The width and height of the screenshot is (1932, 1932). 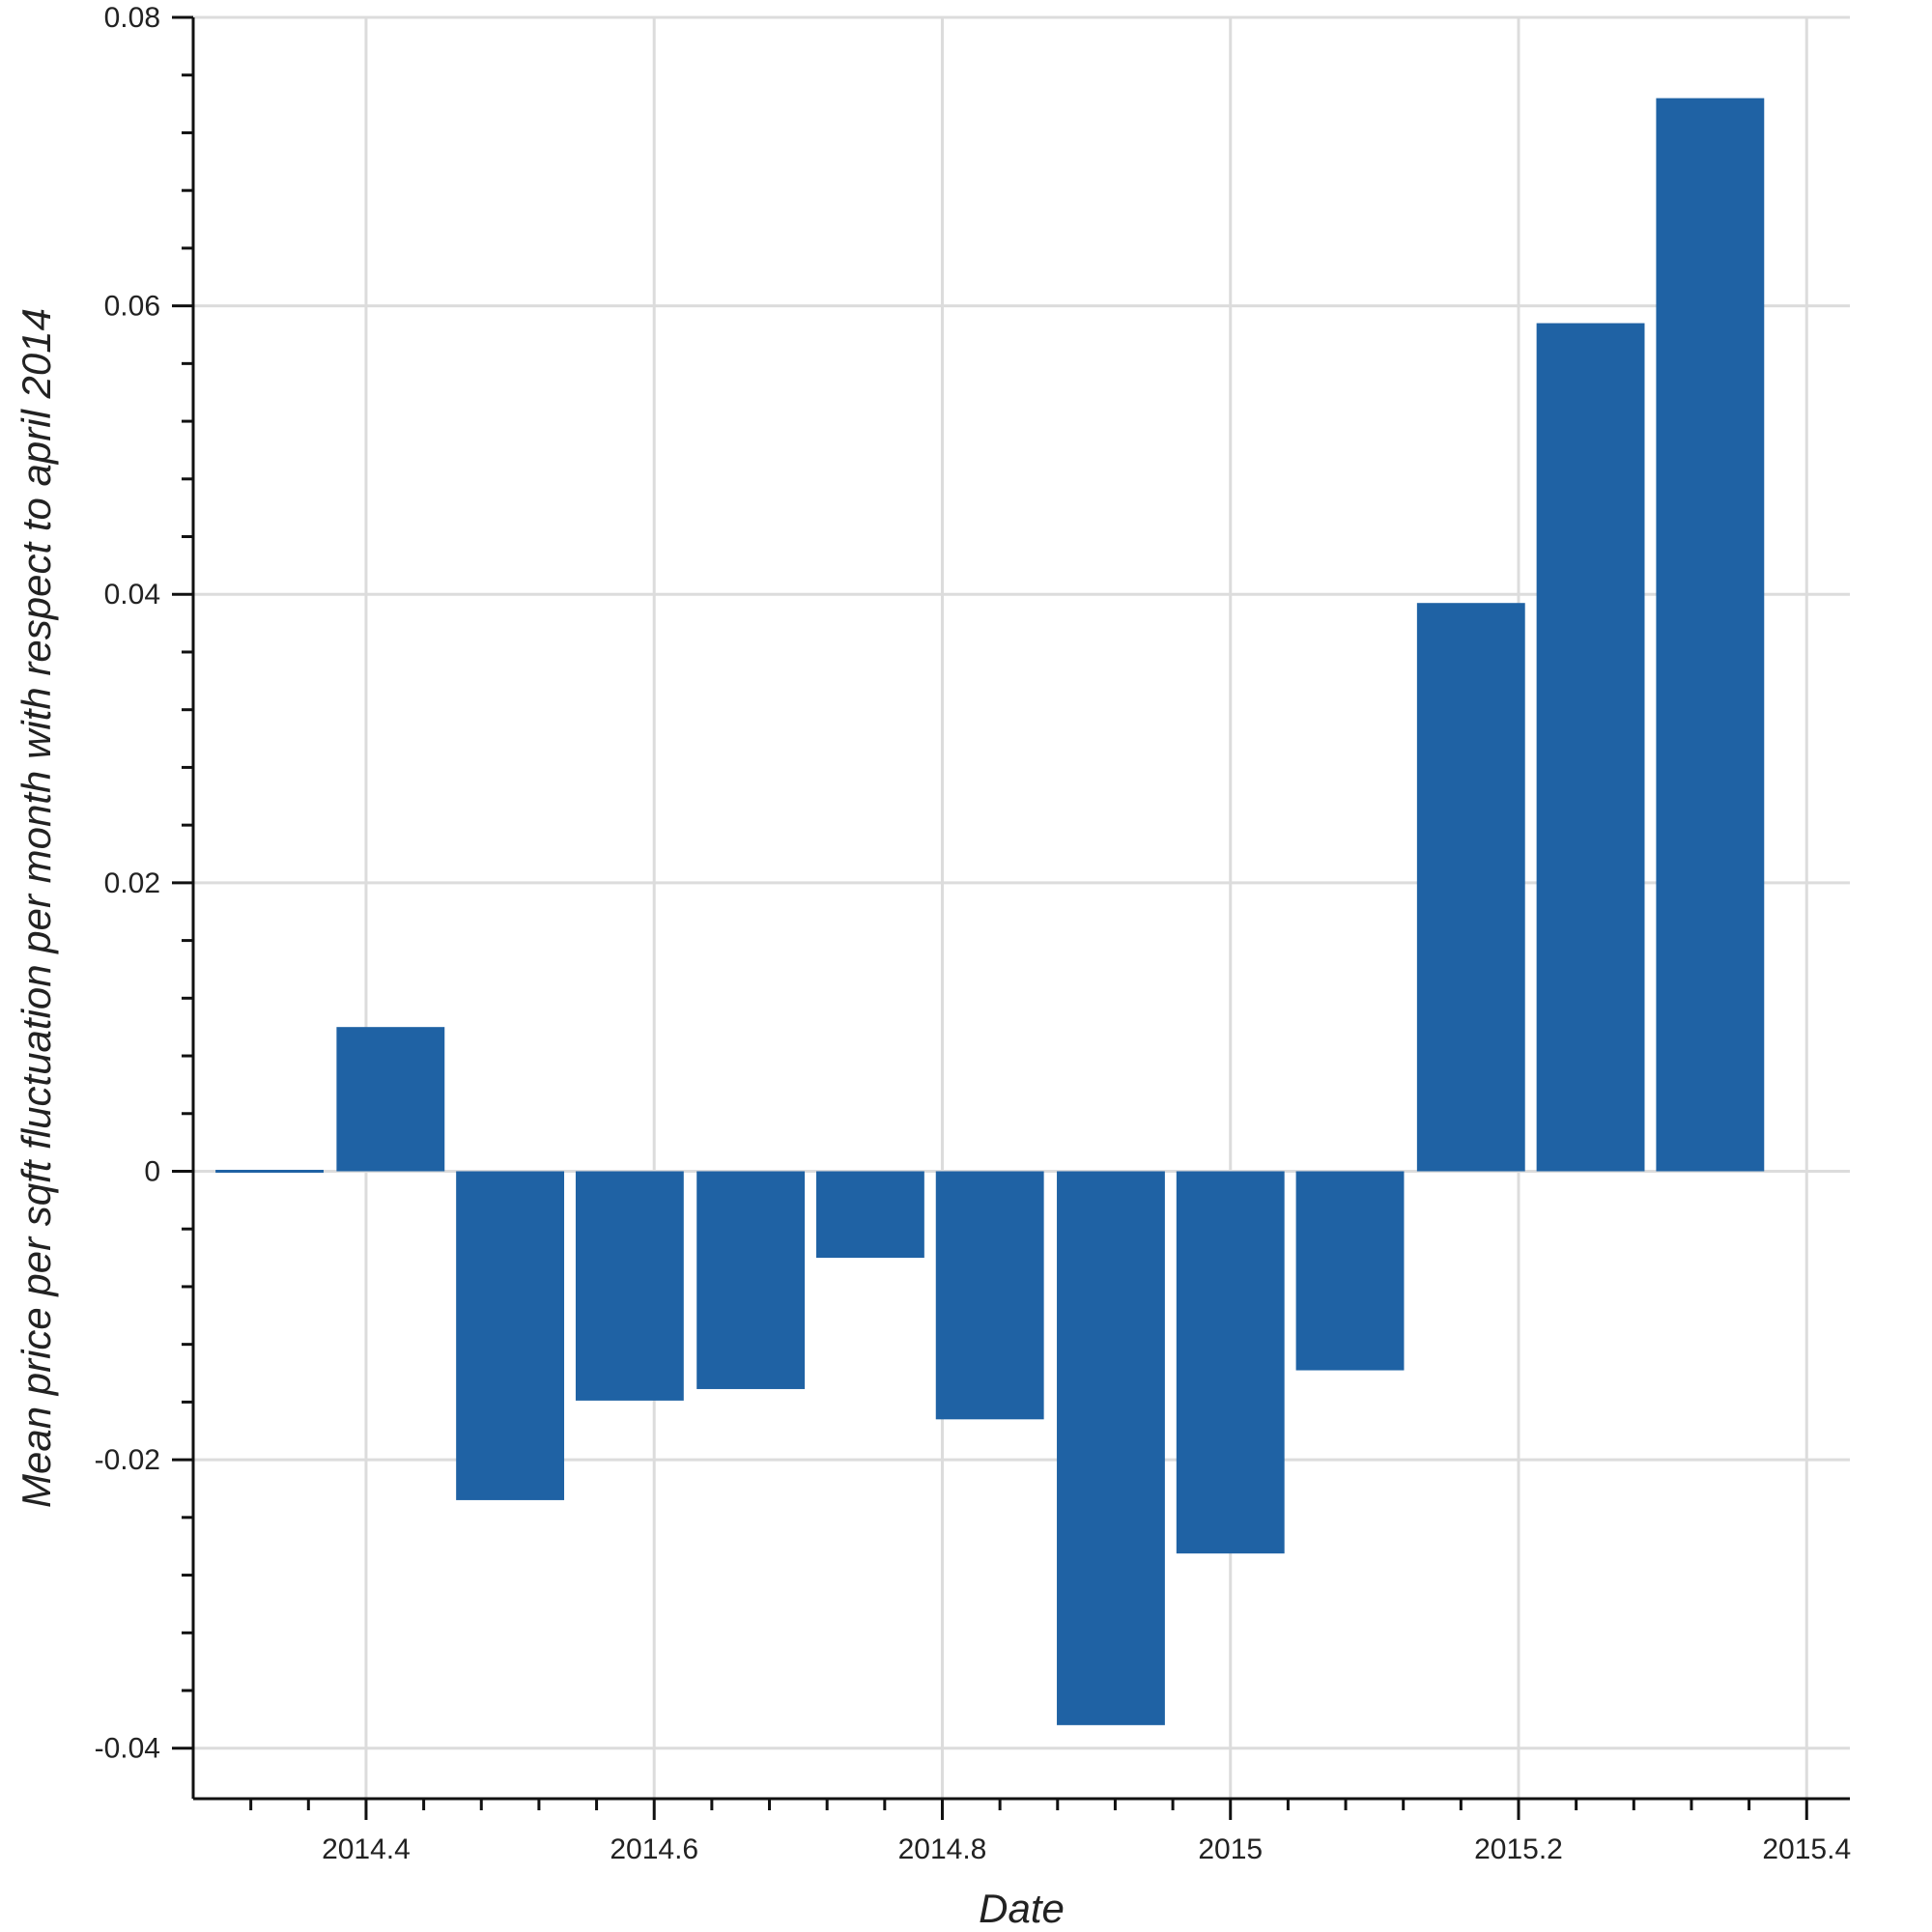 I want to click on x-tick-label: 2014.8, so click(x=942, y=1849).